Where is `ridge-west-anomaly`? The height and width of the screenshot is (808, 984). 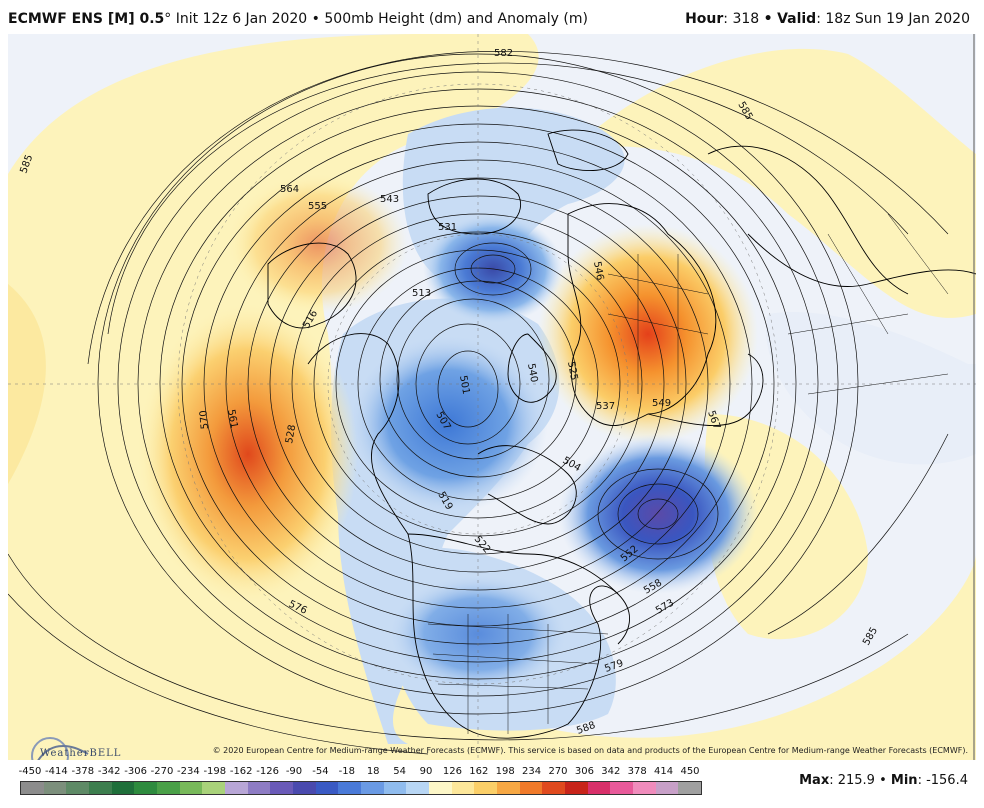 ridge-west-anomaly is located at coordinates (248, 454).